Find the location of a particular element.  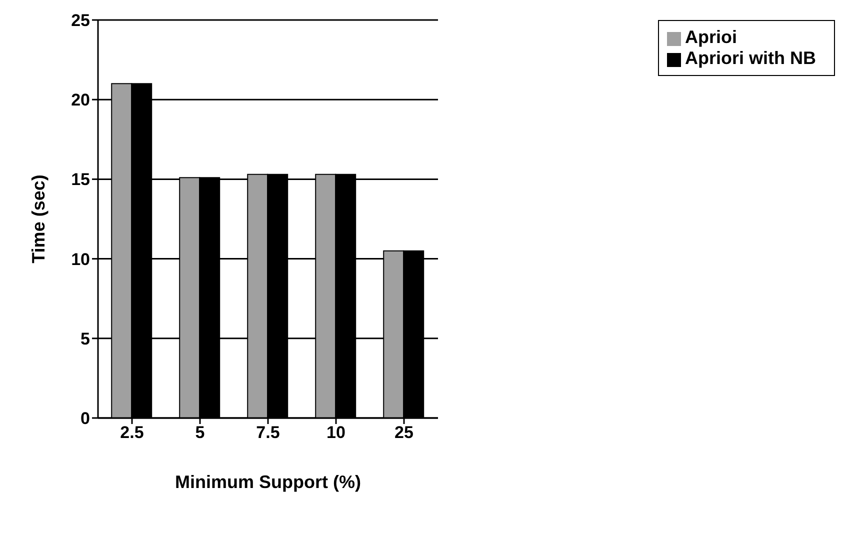

y-tick-label: 0 is located at coordinates (85, 418).